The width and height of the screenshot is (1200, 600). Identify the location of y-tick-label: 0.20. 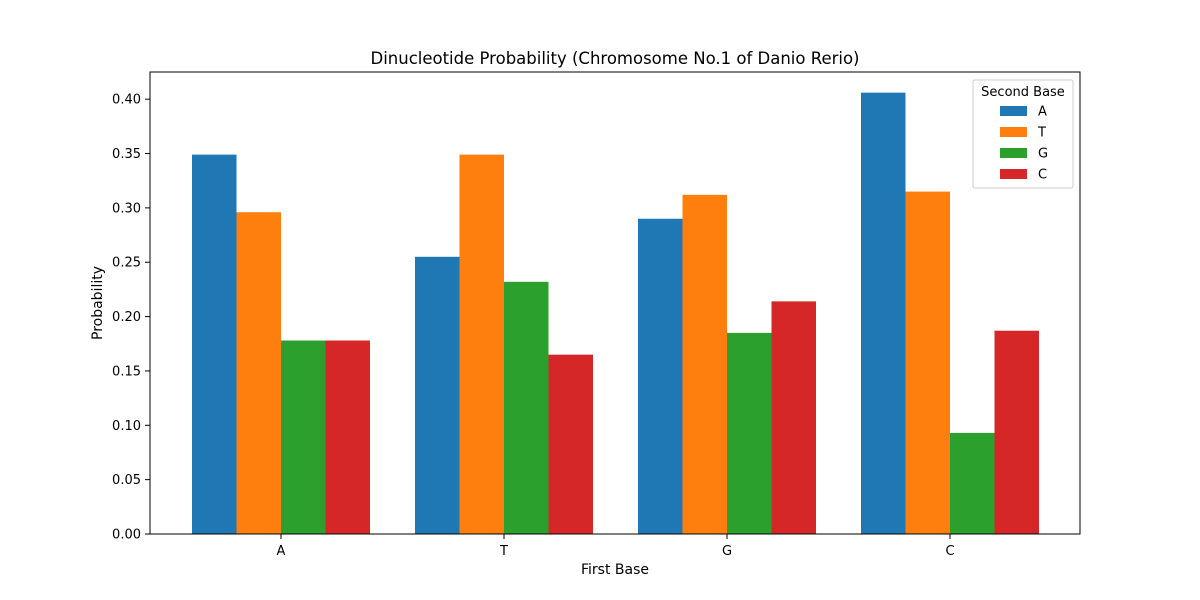
(126, 317).